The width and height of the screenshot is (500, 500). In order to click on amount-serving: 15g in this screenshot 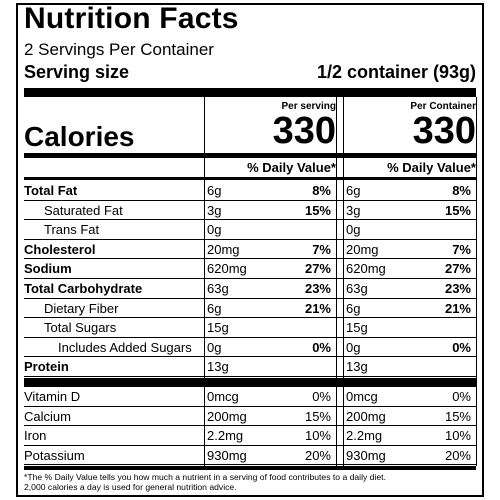, I will do `click(218, 328)`.